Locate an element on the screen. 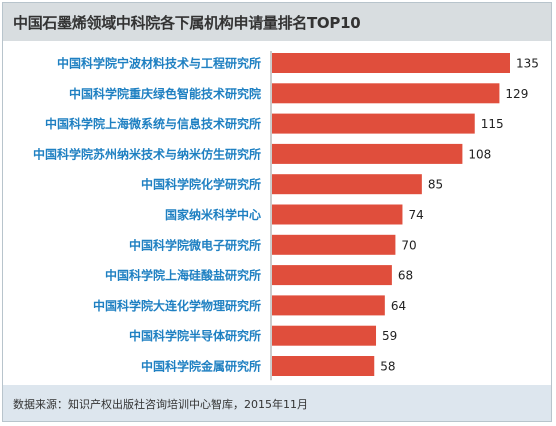  category-label: 中国科学院大连化学物理研究所 is located at coordinates (177, 305).